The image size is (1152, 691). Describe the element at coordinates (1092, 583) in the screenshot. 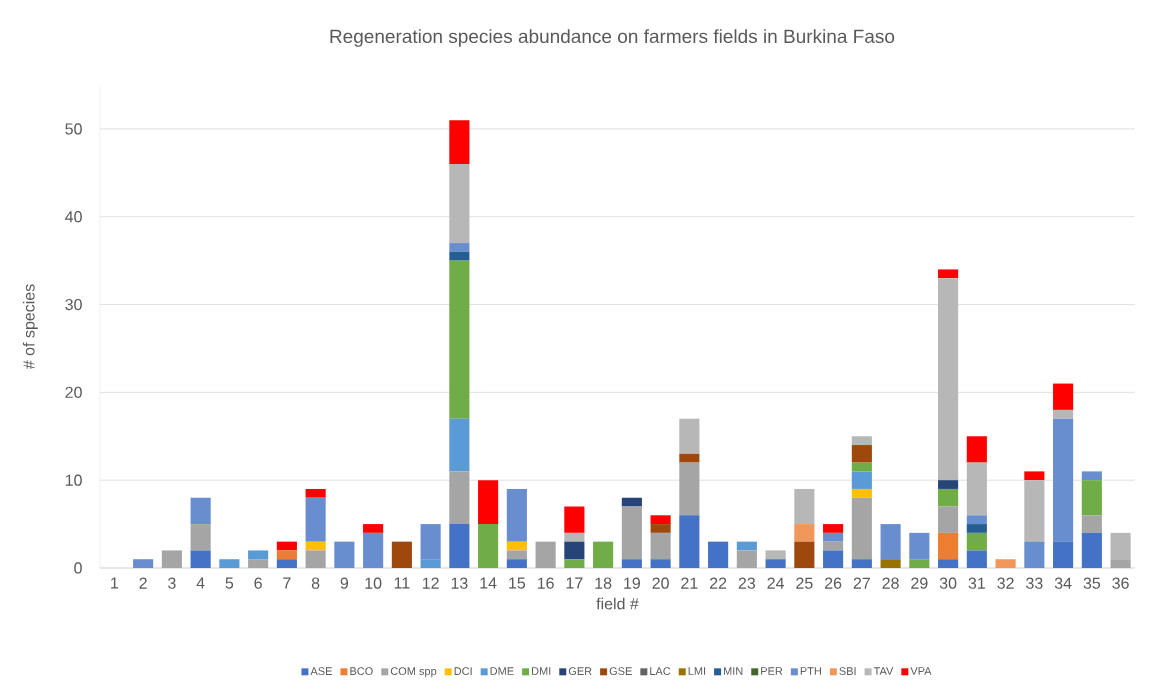

I see `x-tick-label: 35` at that location.